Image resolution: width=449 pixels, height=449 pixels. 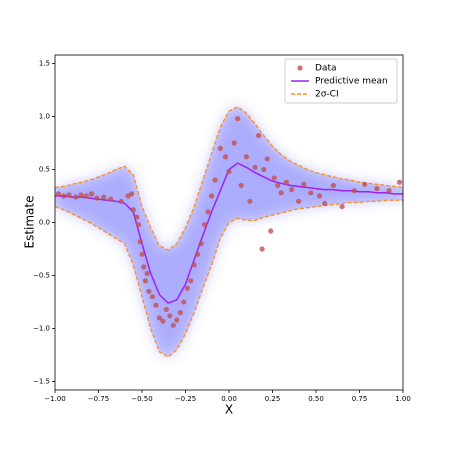 I want to click on x-tick-label: 0.25, so click(x=273, y=399).